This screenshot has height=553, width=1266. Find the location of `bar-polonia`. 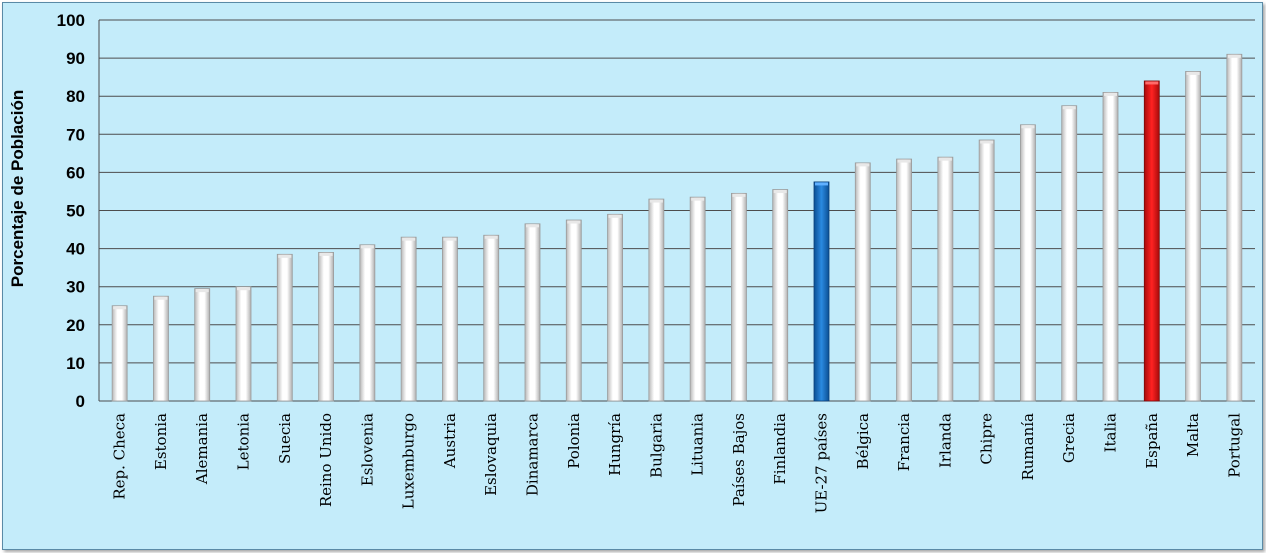

bar-polonia is located at coordinates (573, 310).